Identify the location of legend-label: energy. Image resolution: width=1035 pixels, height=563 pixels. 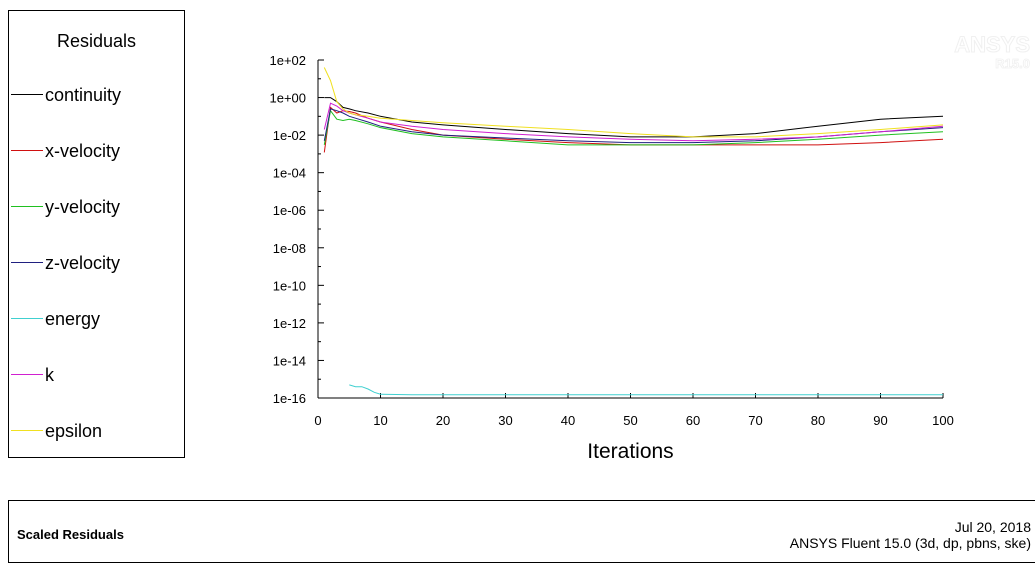
(73, 319).